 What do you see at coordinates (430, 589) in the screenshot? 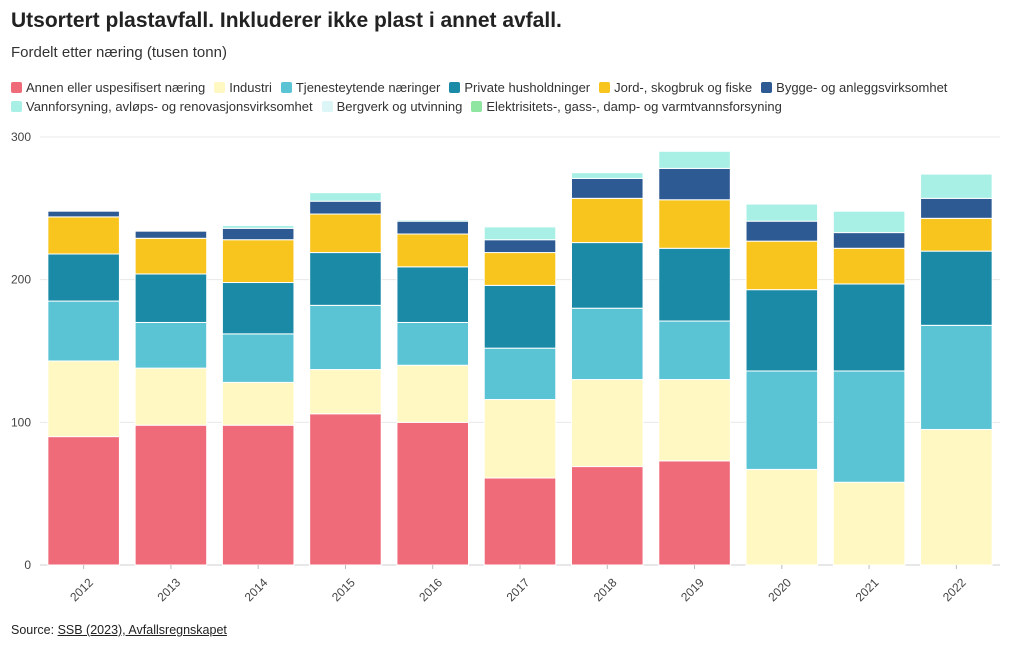
I see `x-tick-label: 2016` at bounding box center [430, 589].